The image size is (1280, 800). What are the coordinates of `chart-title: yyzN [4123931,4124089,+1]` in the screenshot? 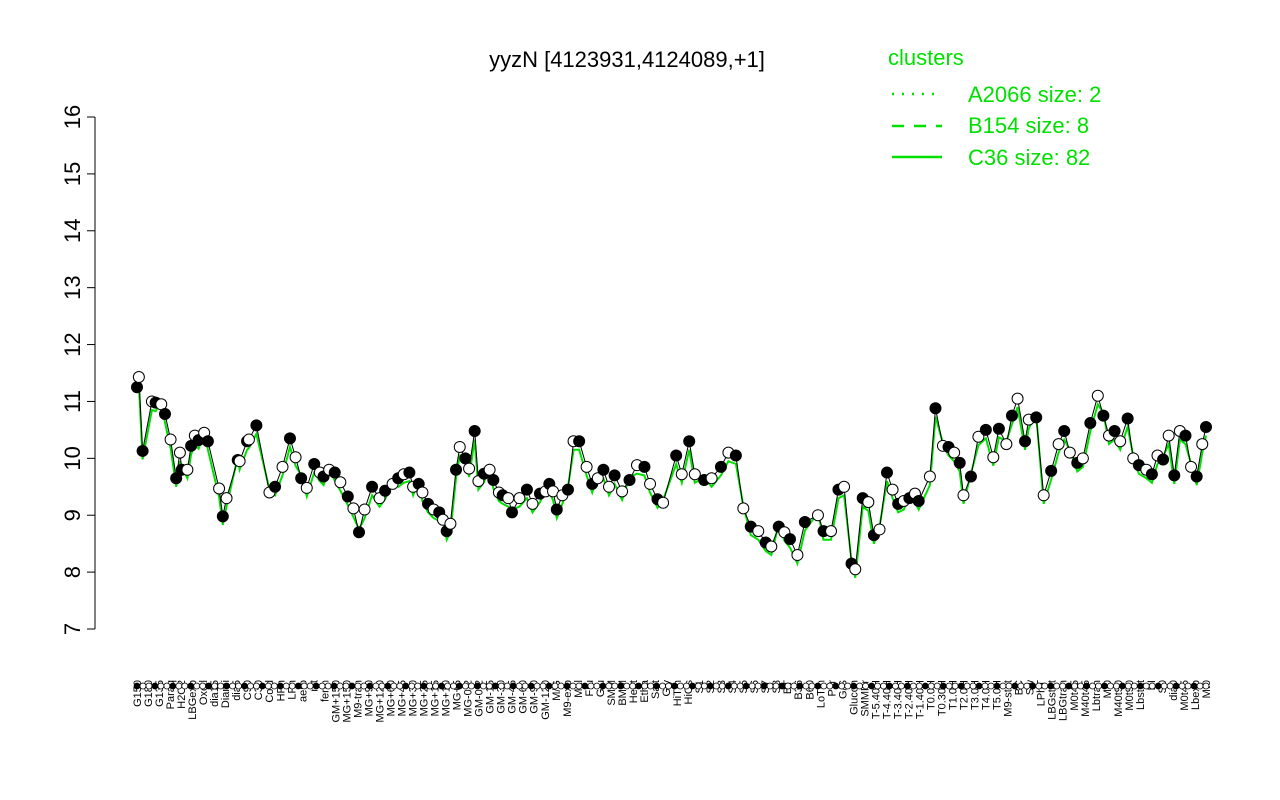 It's located at (627, 59).